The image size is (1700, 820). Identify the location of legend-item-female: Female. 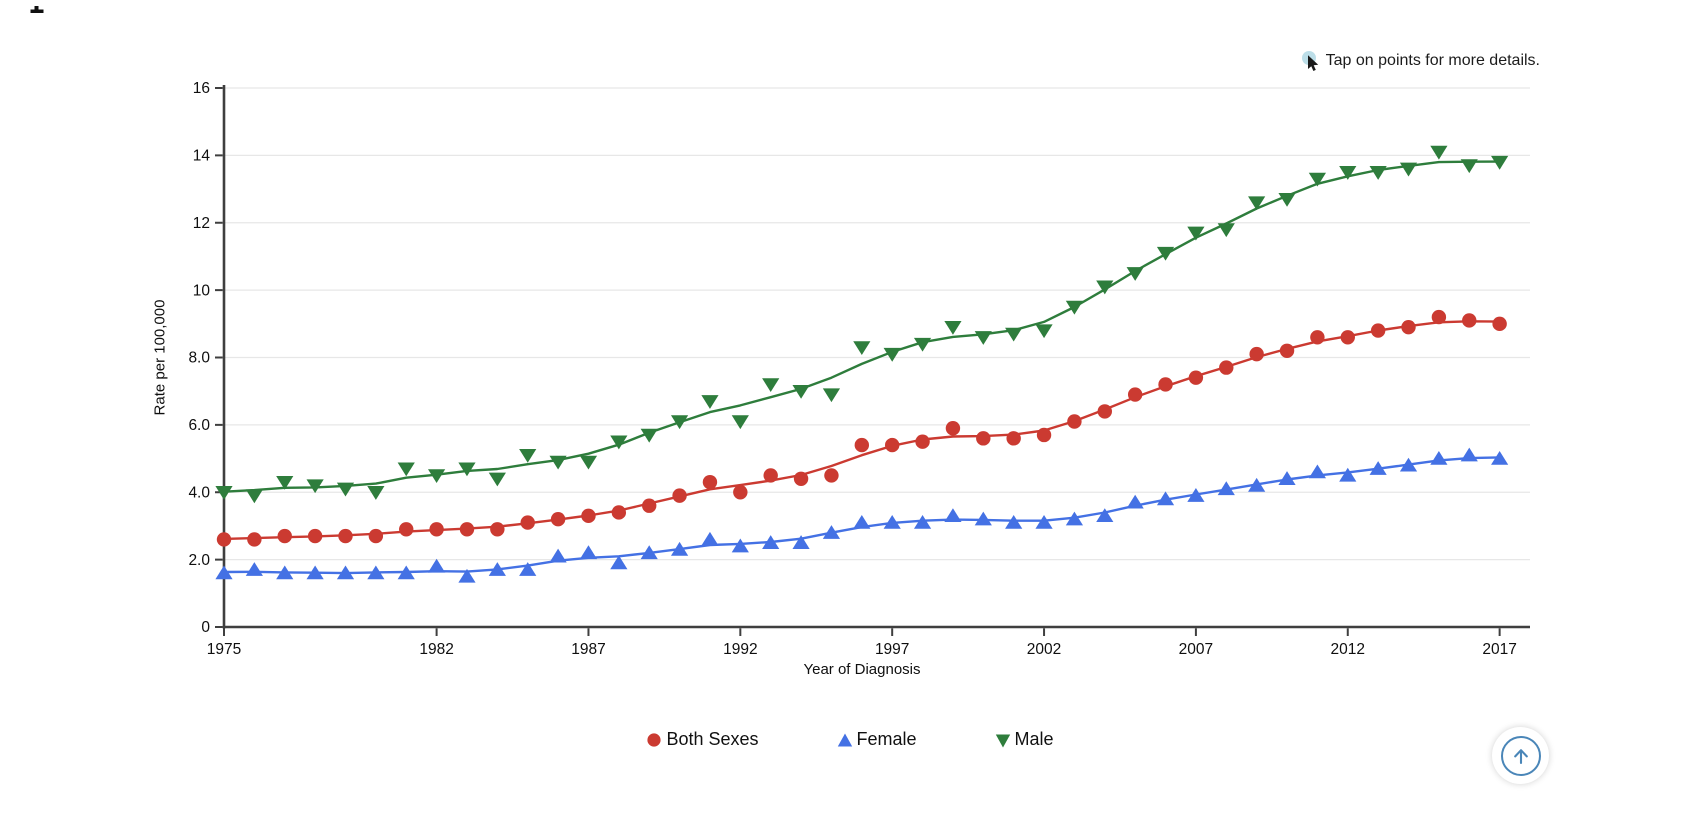
(877, 739).